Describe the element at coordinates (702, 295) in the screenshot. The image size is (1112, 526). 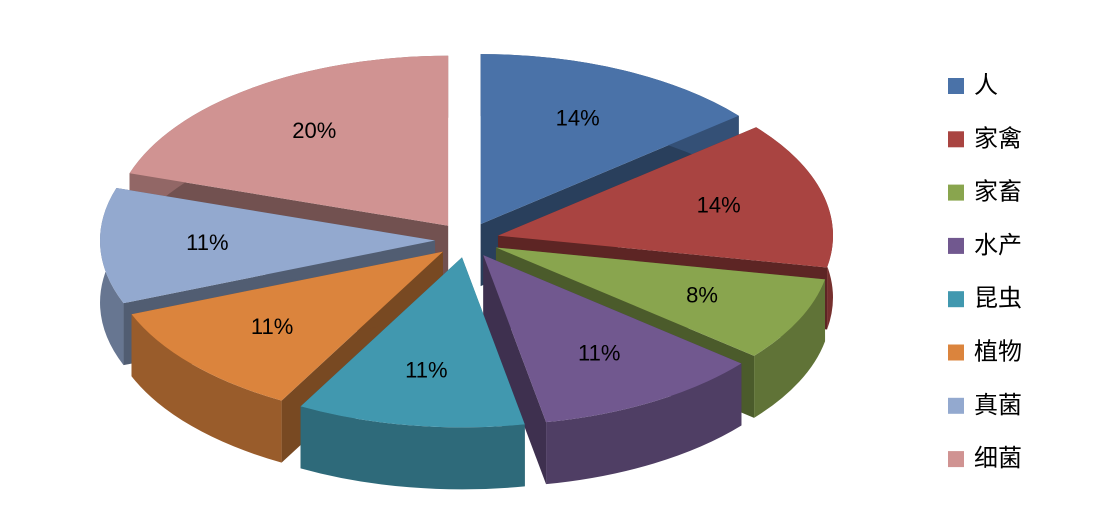
I see `data-label: 8%` at that location.